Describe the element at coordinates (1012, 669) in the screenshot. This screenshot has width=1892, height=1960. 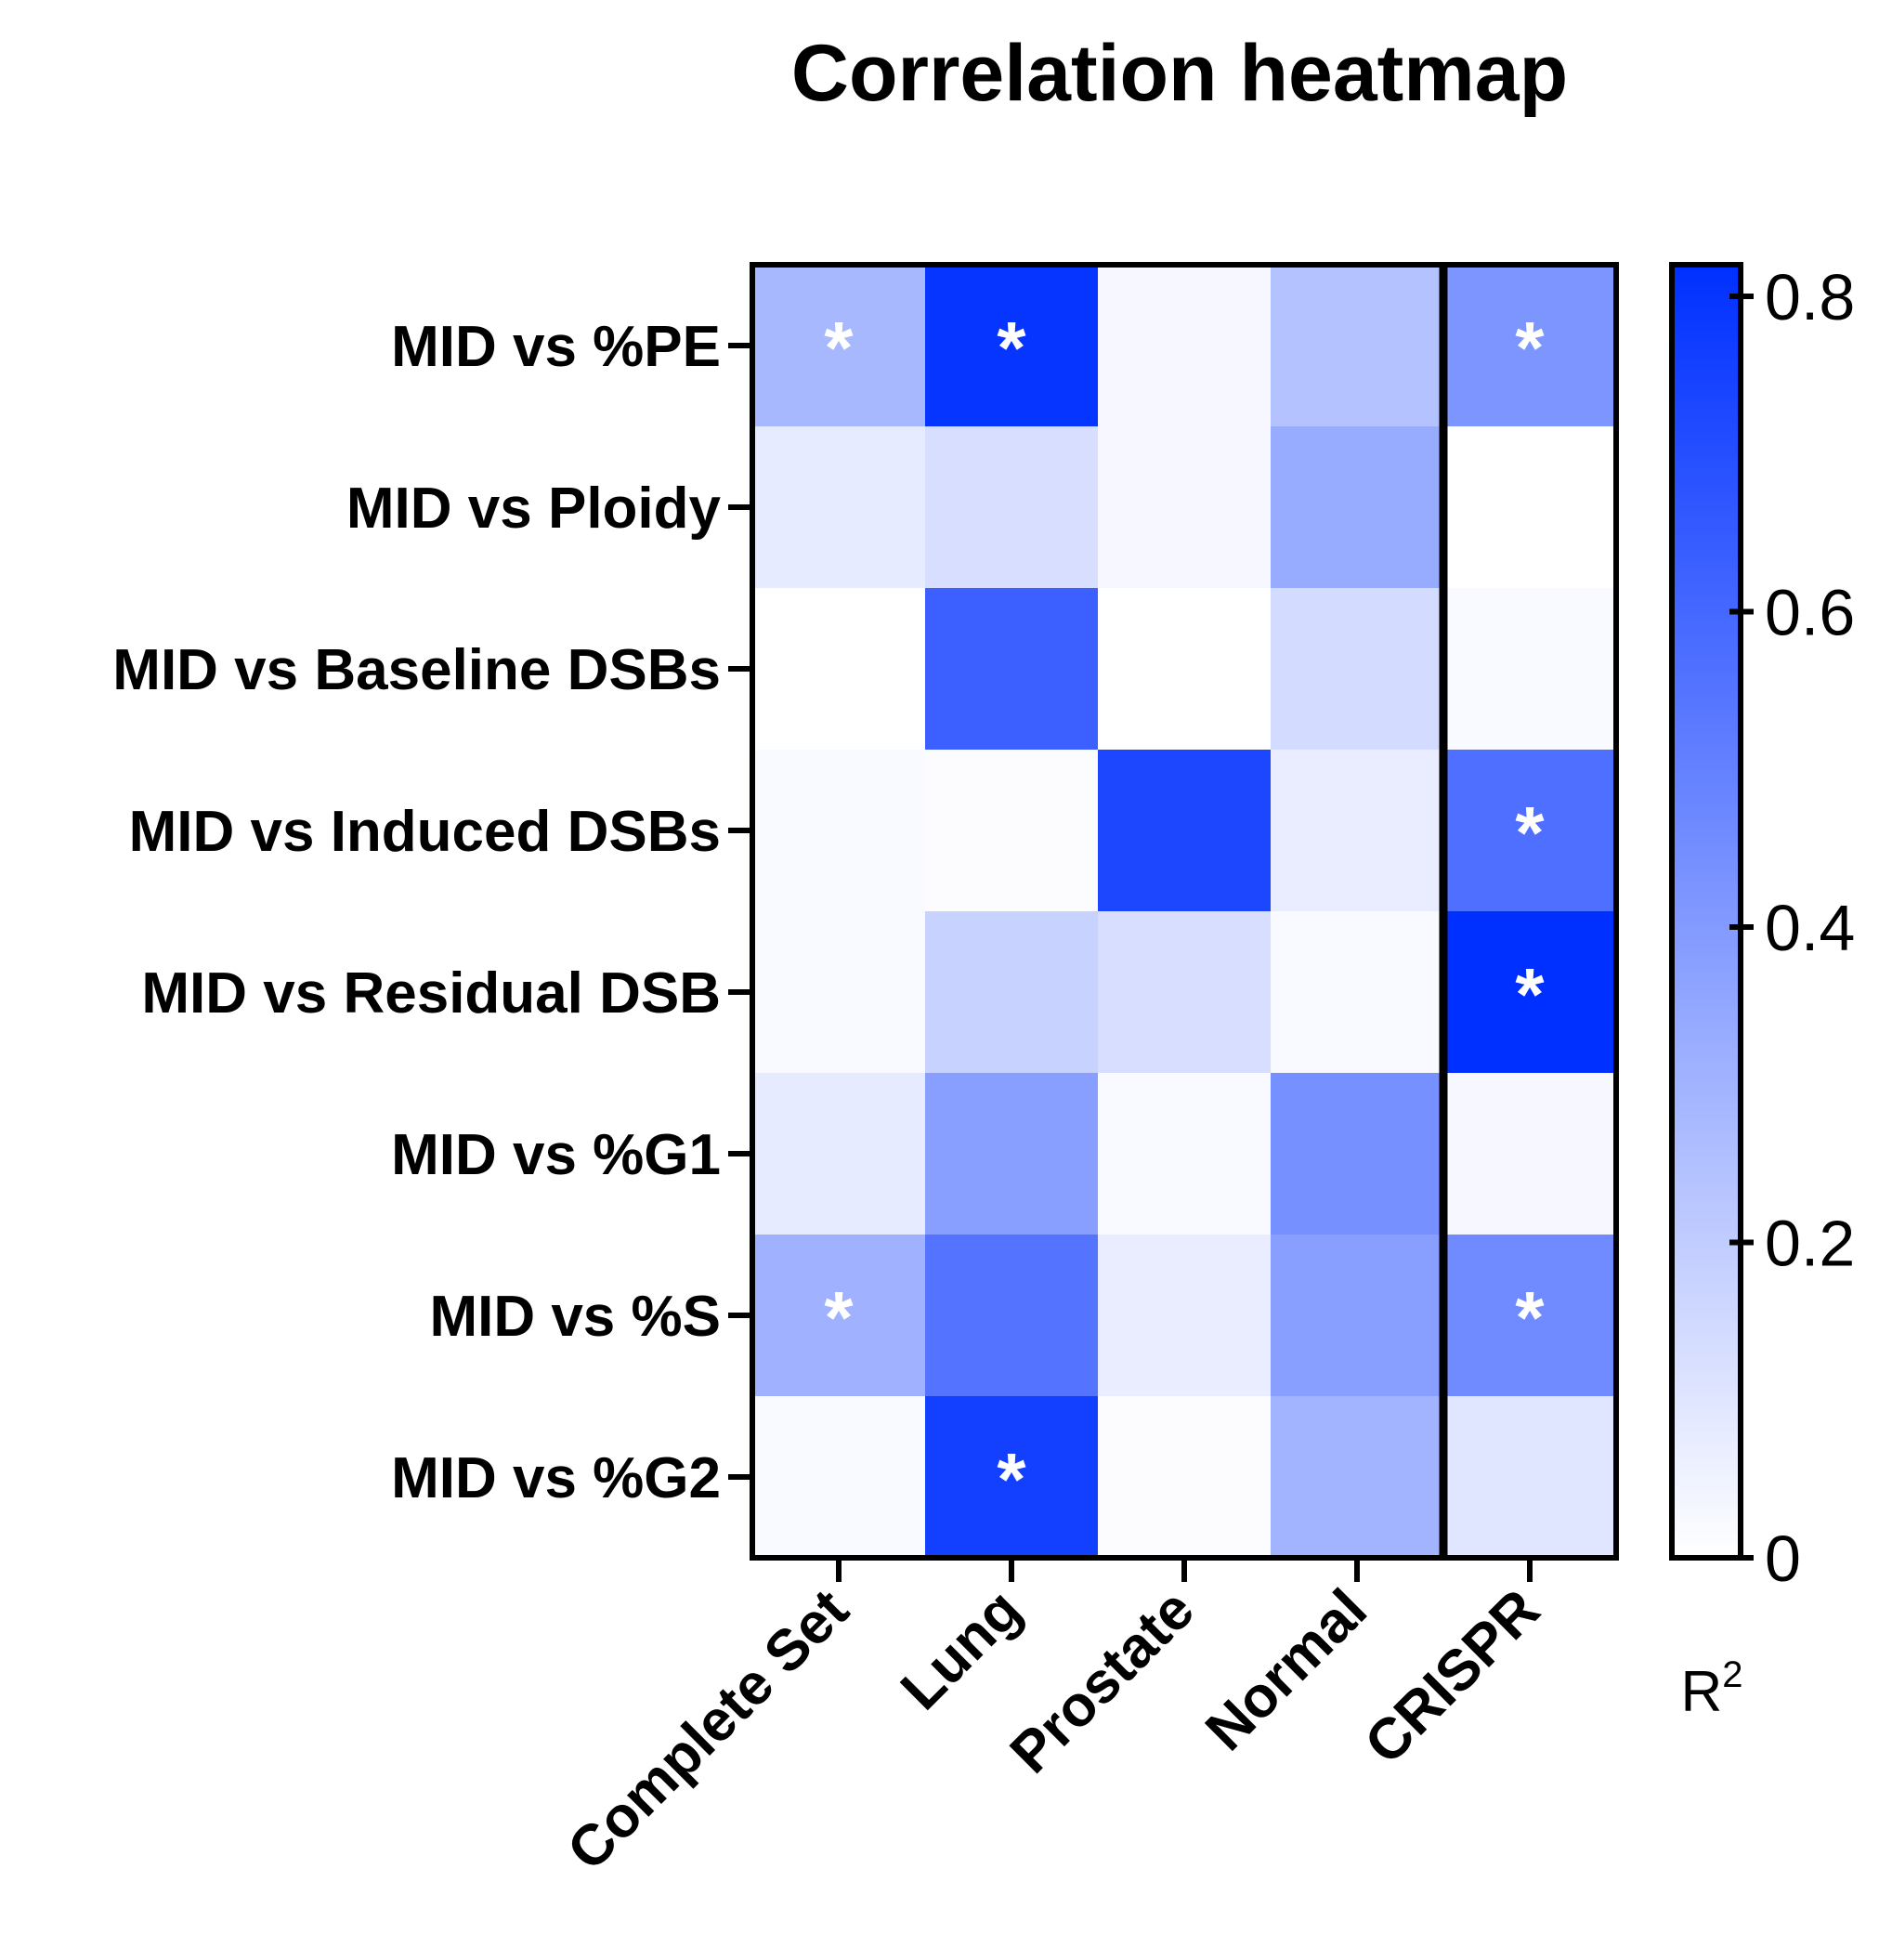
I see `heatmap-cell-mid-vs-baseline-dsbs-lung` at that location.